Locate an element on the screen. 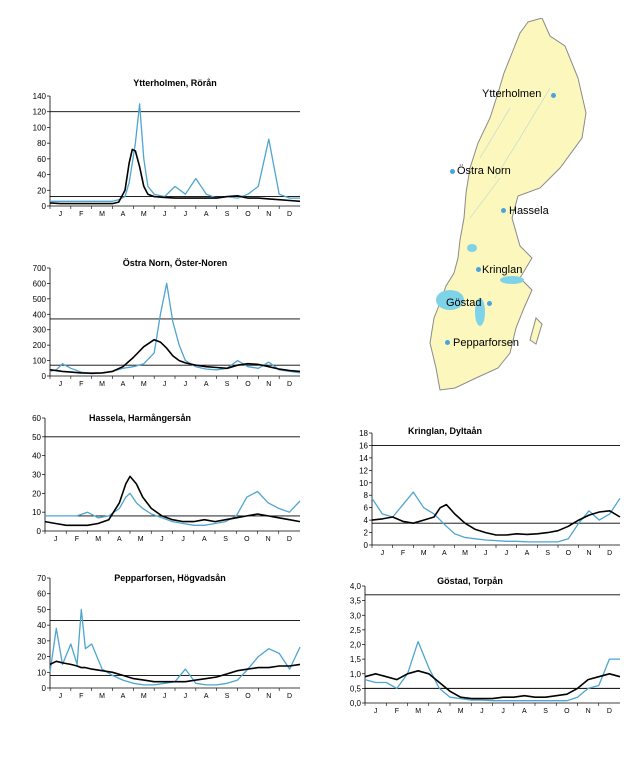  y-tick-label: 1,0 is located at coordinates (356, 674).